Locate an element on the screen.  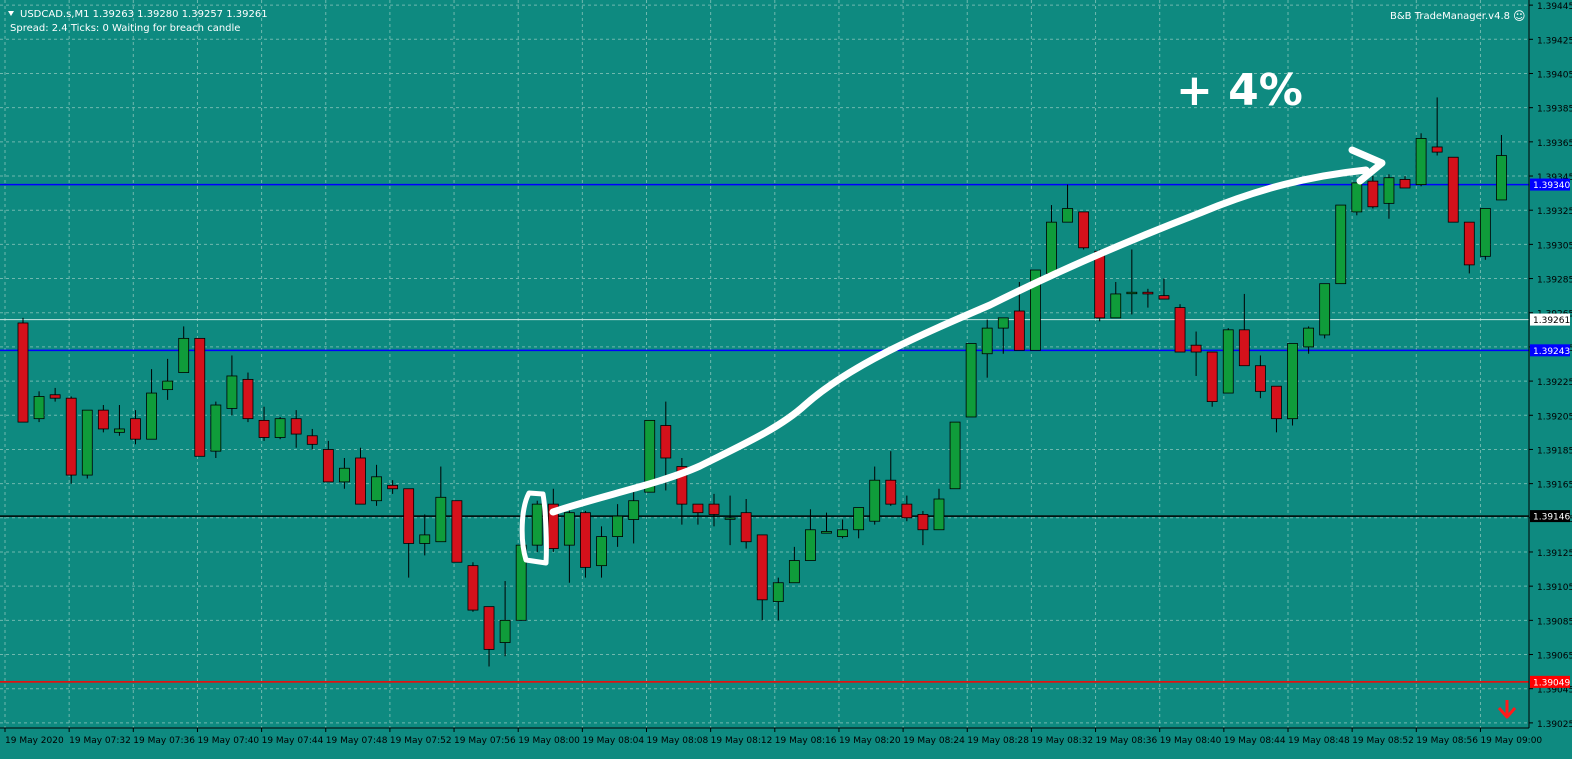
price-tick-label: 1.39185 is located at coordinates (1554, 451).